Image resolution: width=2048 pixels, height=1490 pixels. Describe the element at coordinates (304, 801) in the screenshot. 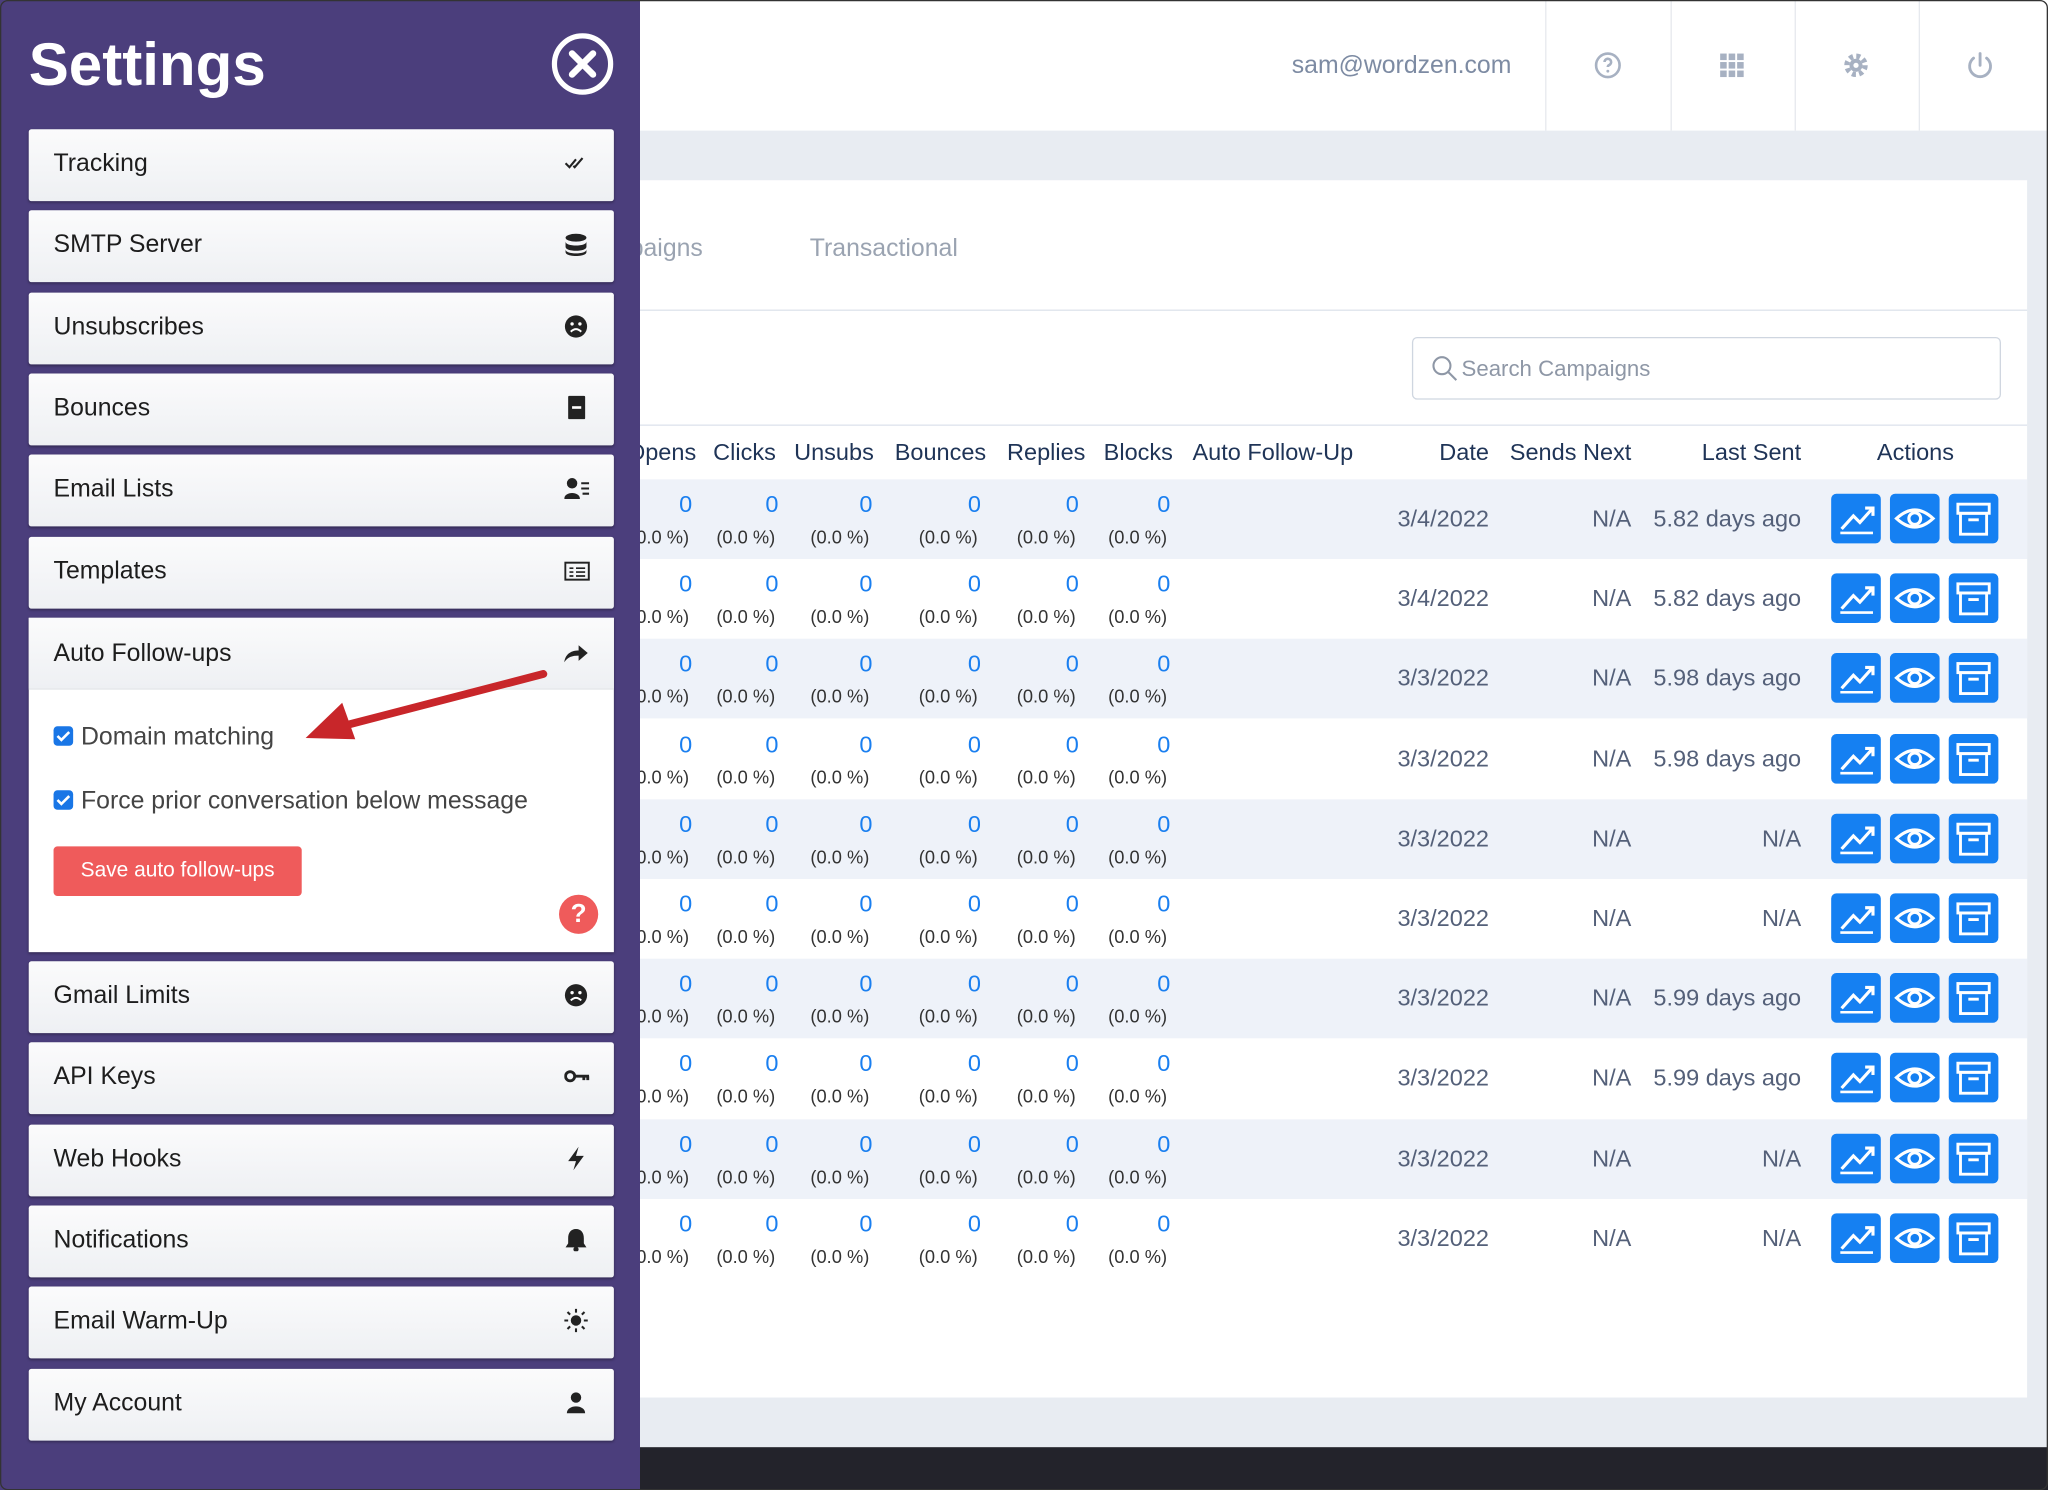

I see `option-label: Force prior conversation below message` at that location.